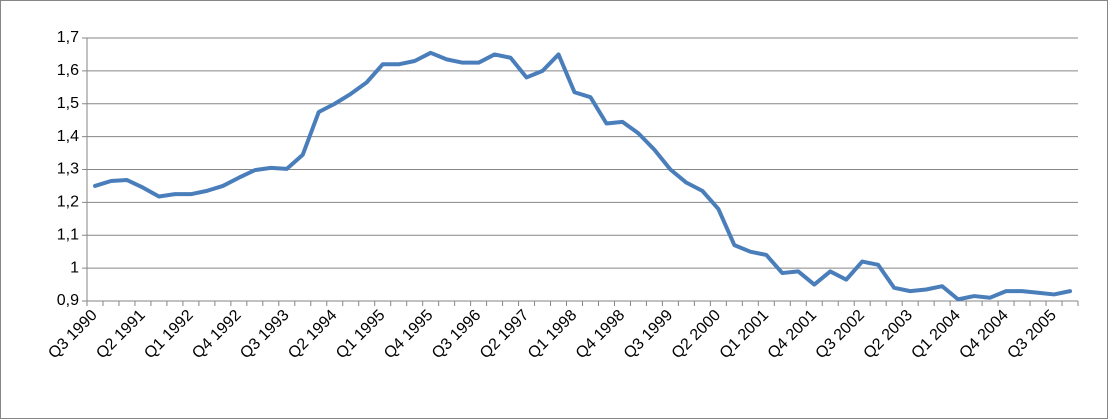 The width and height of the screenshot is (1109, 420). I want to click on y-tick-label: 1,5, so click(68, 103).